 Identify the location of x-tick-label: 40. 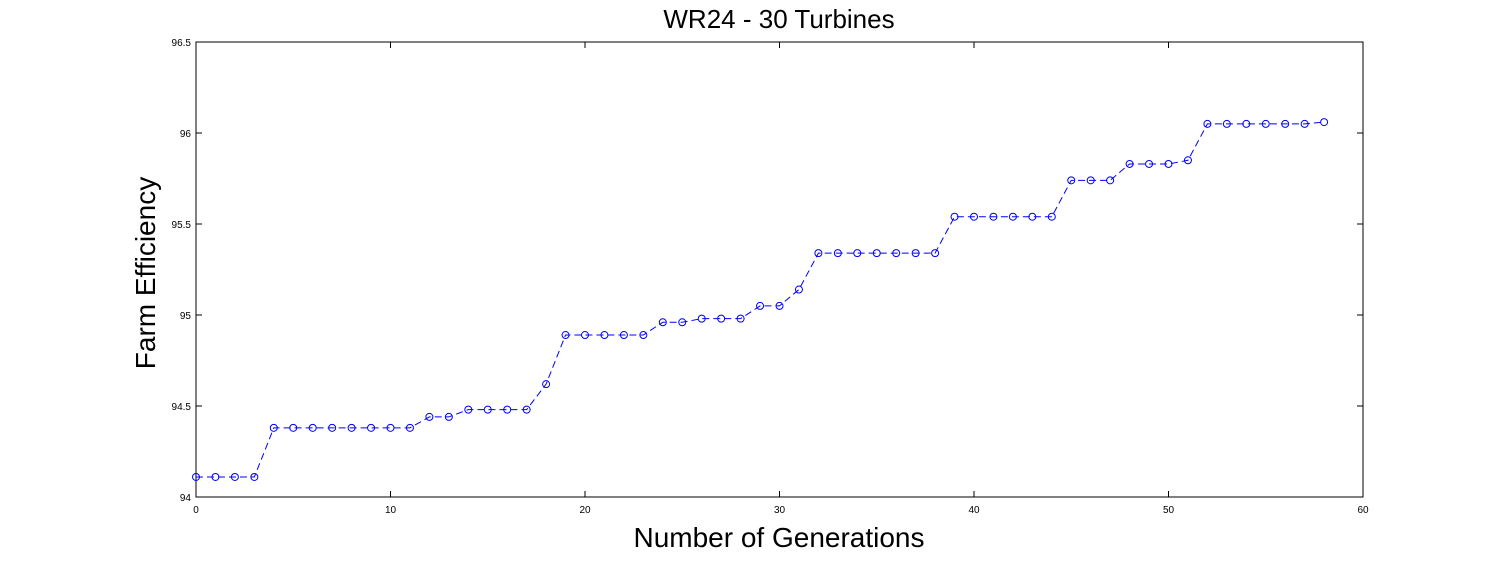
(974, 510).